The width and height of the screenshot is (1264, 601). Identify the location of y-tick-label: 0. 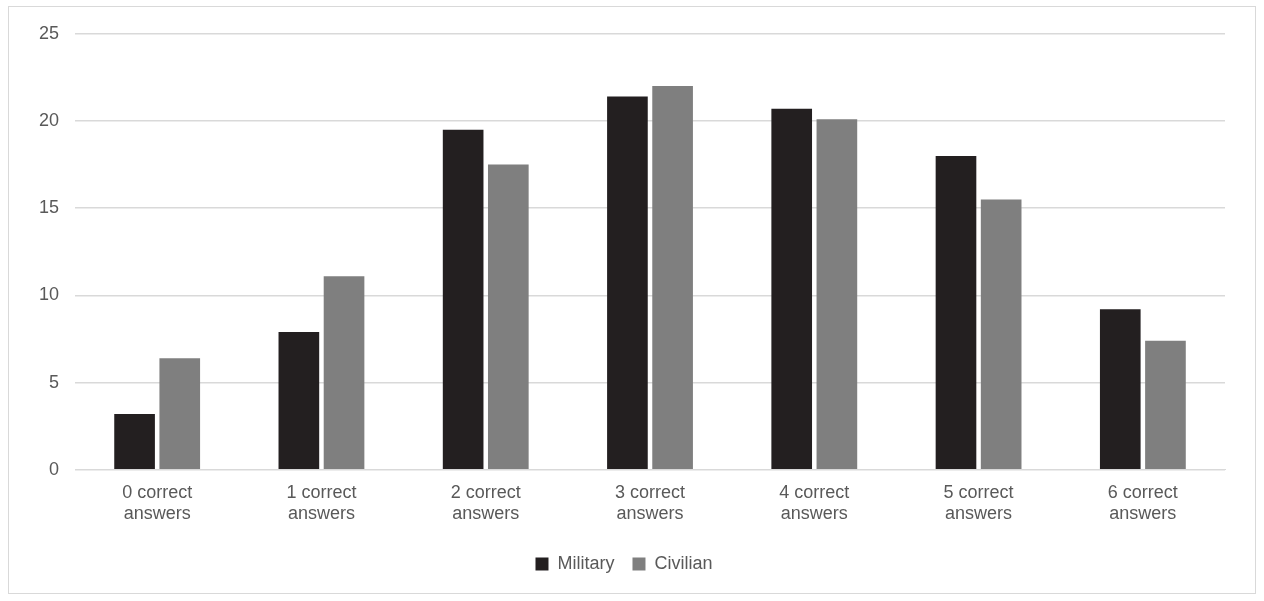
(54, 468).